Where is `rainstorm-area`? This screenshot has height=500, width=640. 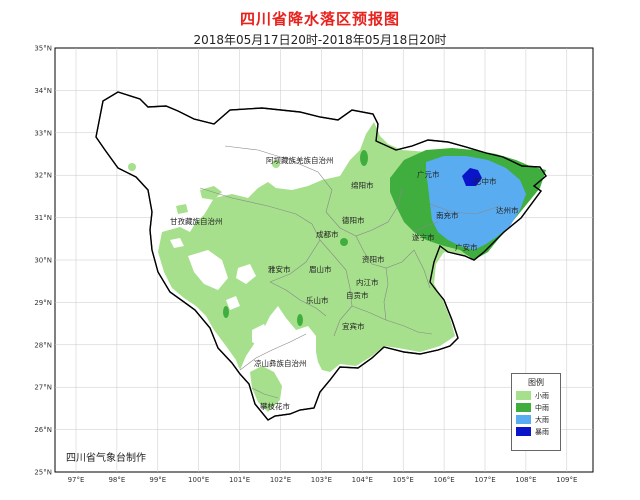 rainstorm-area is located at coordinates (472, 177).